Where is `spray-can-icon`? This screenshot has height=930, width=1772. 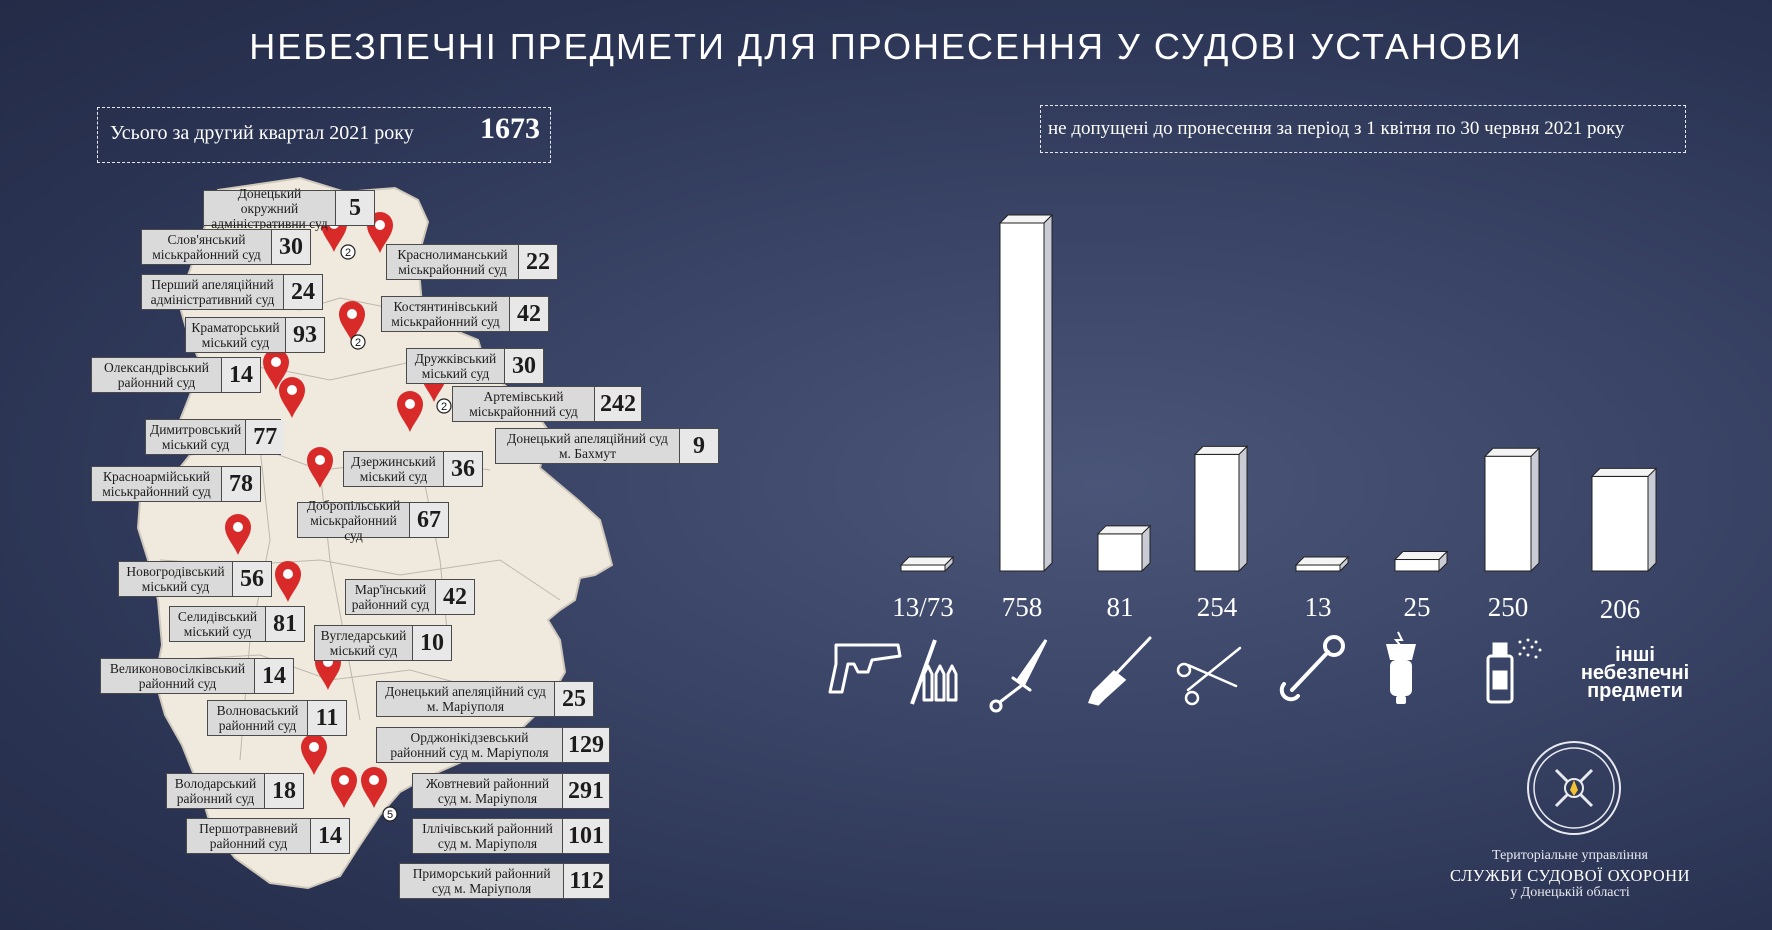
spray-can-icon is located at coordinates (1514, 671).